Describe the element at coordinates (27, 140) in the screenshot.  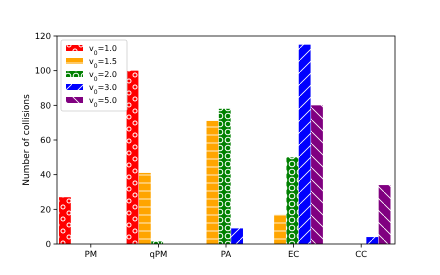
I see `y-axis-title: Number of collisions` at that location.